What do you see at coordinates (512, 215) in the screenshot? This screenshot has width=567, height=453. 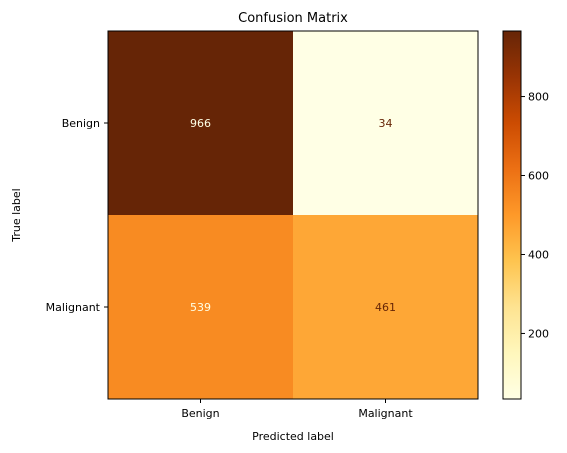 I see `colorbar` at bounding box center [512, 215].